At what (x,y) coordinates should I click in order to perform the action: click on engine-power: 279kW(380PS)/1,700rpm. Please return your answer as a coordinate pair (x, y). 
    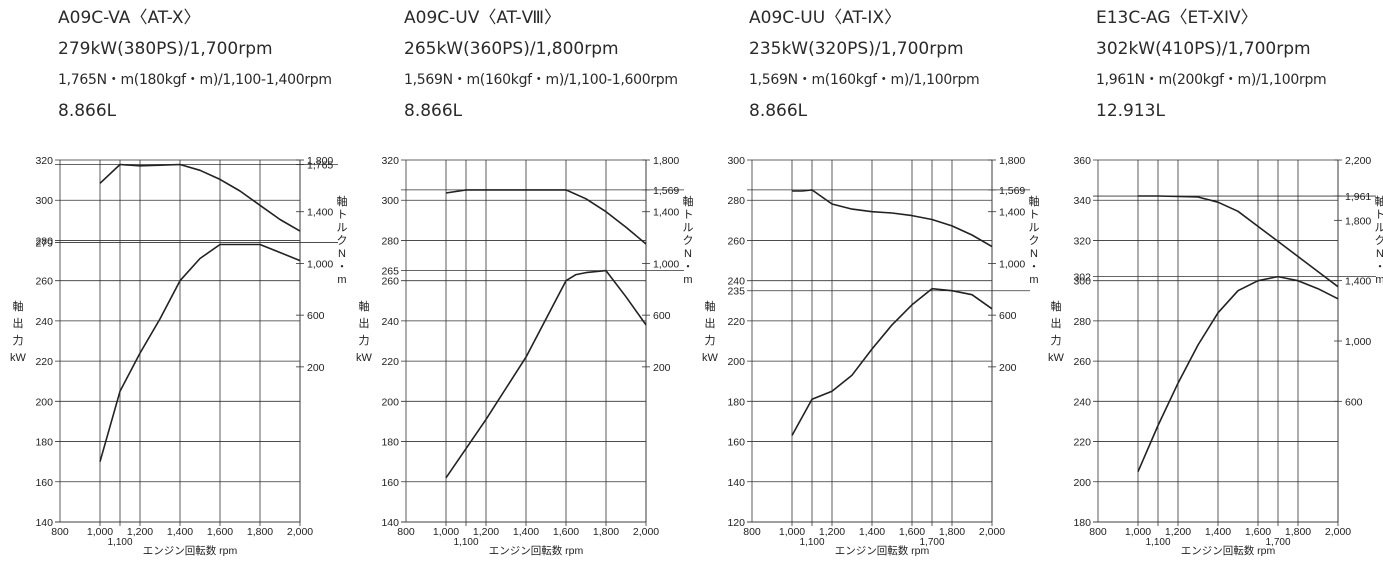
    Looking at the image, I should click on (165, 49).